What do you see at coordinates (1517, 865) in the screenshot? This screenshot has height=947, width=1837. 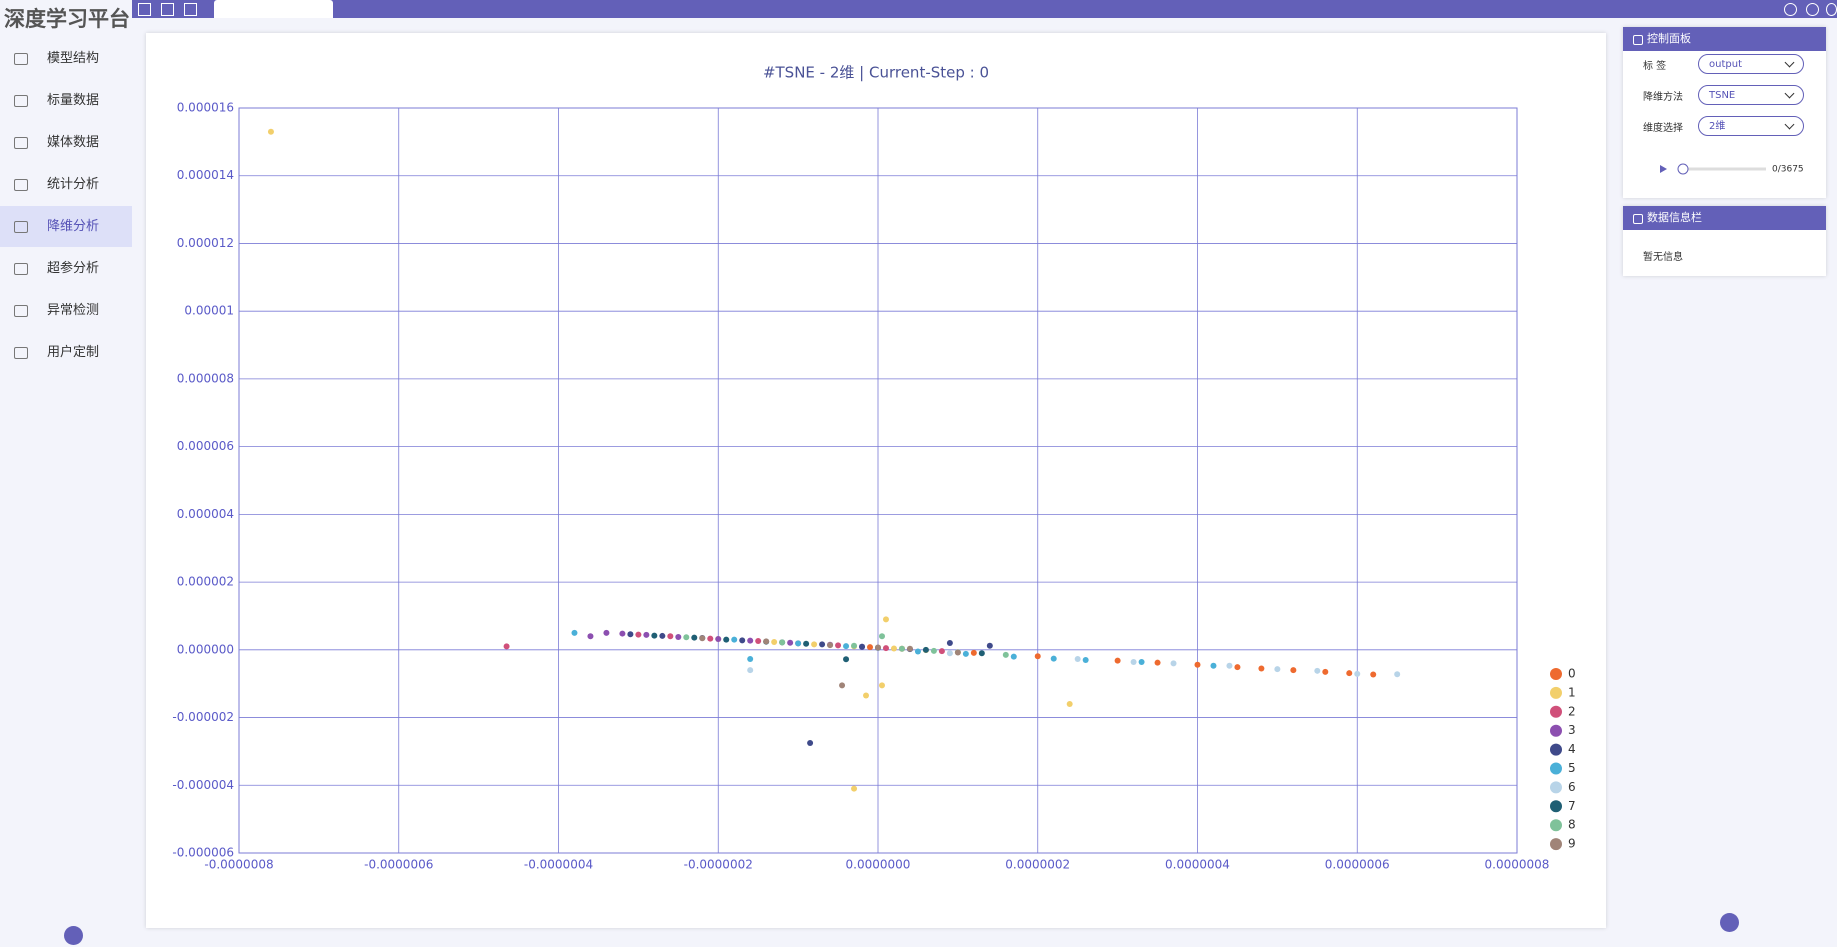 I see `x-tick-label: 0.0000008` at bounding box center [1517, 865].